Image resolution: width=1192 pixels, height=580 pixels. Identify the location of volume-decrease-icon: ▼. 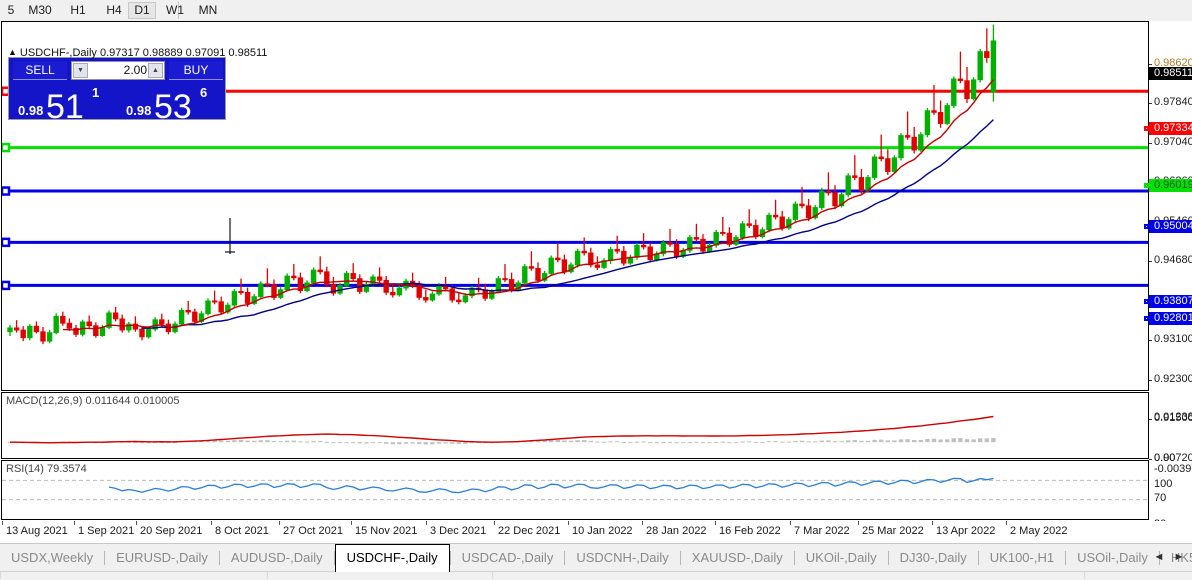
(80, 70).